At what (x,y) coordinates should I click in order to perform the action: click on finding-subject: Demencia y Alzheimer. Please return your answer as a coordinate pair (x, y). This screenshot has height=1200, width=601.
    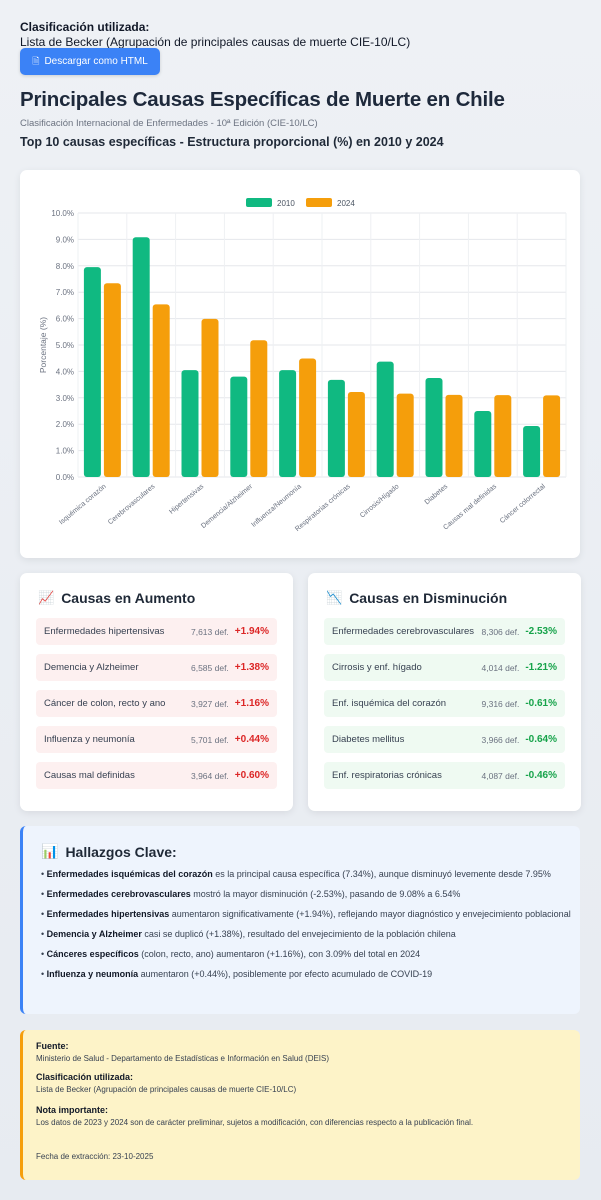
    Looking at the image, I should click on (94, 934).